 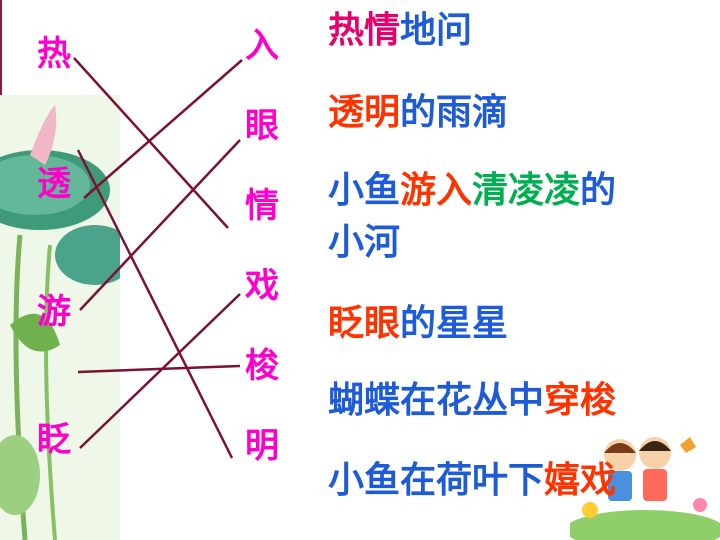 I want to click on phrase-3-seg-4: 的, so click(x=598, y=190).